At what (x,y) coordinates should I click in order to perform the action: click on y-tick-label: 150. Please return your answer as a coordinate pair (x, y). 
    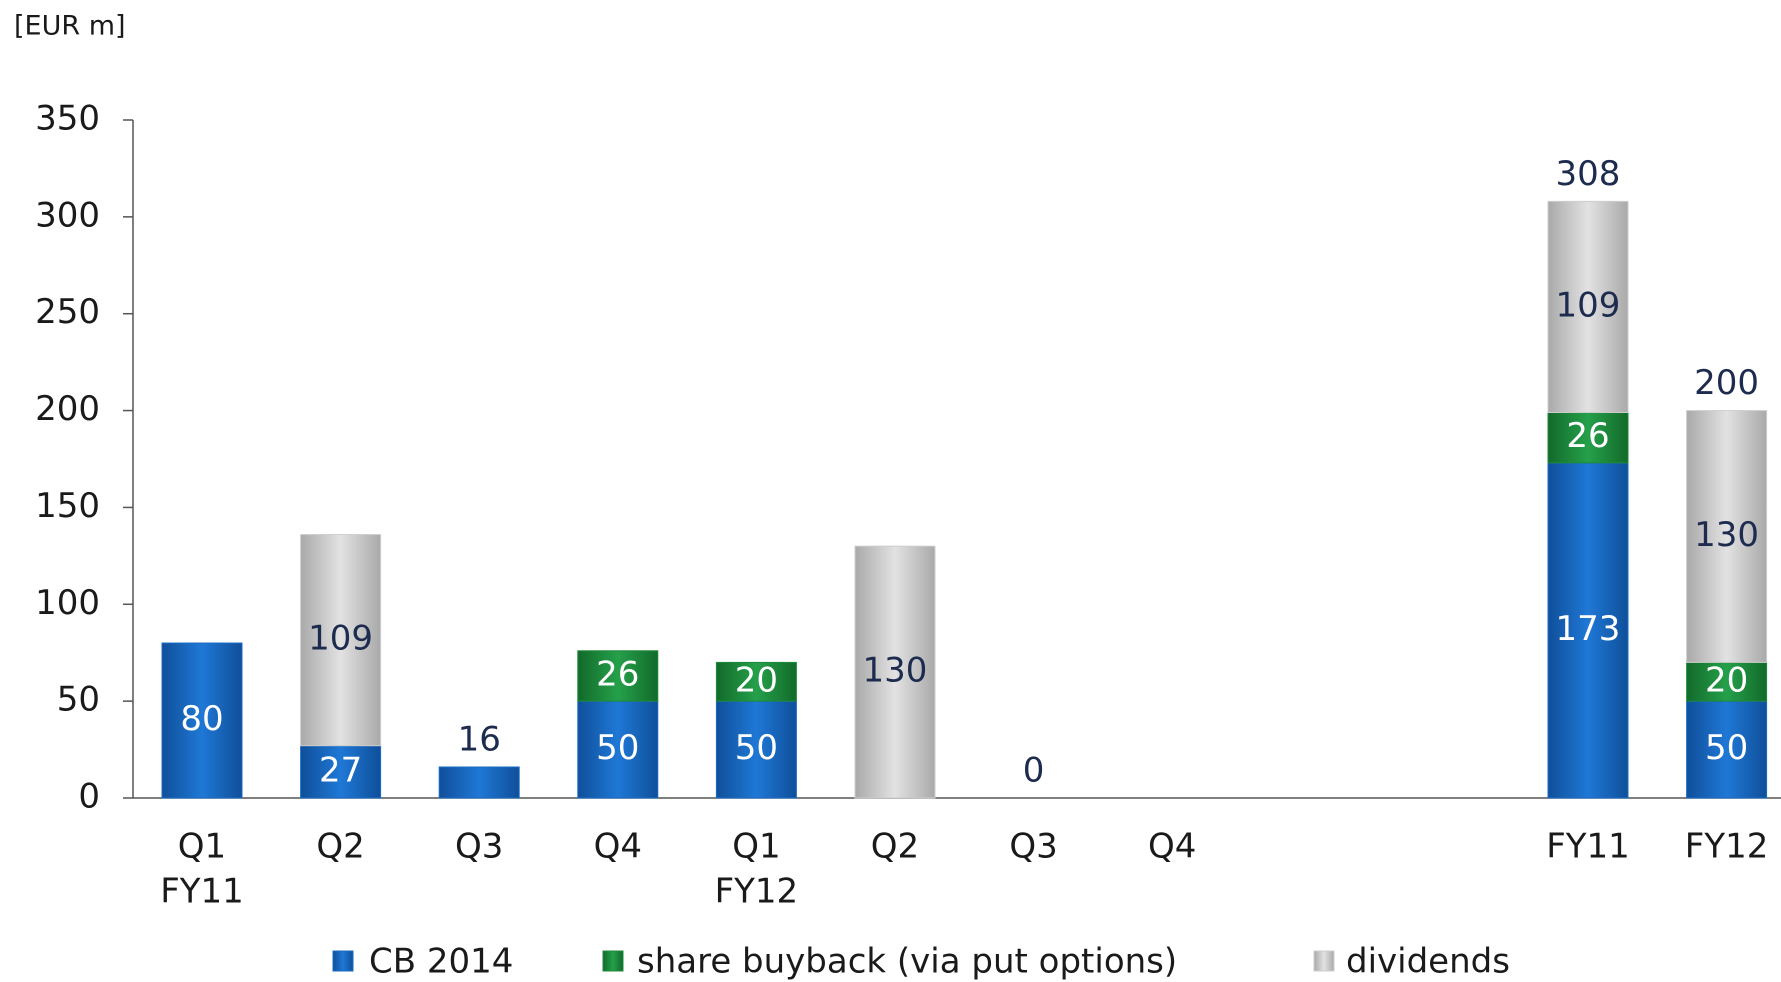
    Looking at the image, I should click on (67, 506).